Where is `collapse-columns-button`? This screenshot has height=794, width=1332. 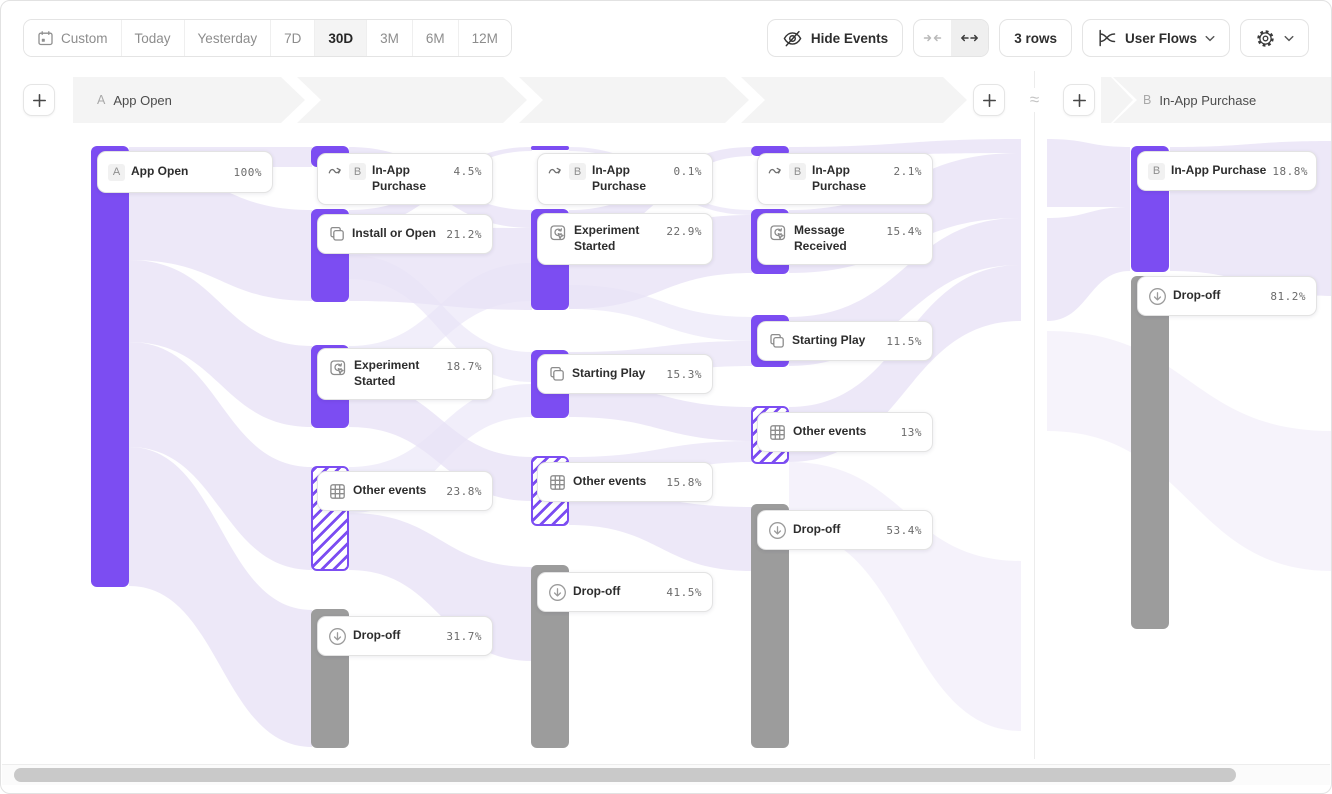
collapse-columns-button is located at coordinates (932, 38).